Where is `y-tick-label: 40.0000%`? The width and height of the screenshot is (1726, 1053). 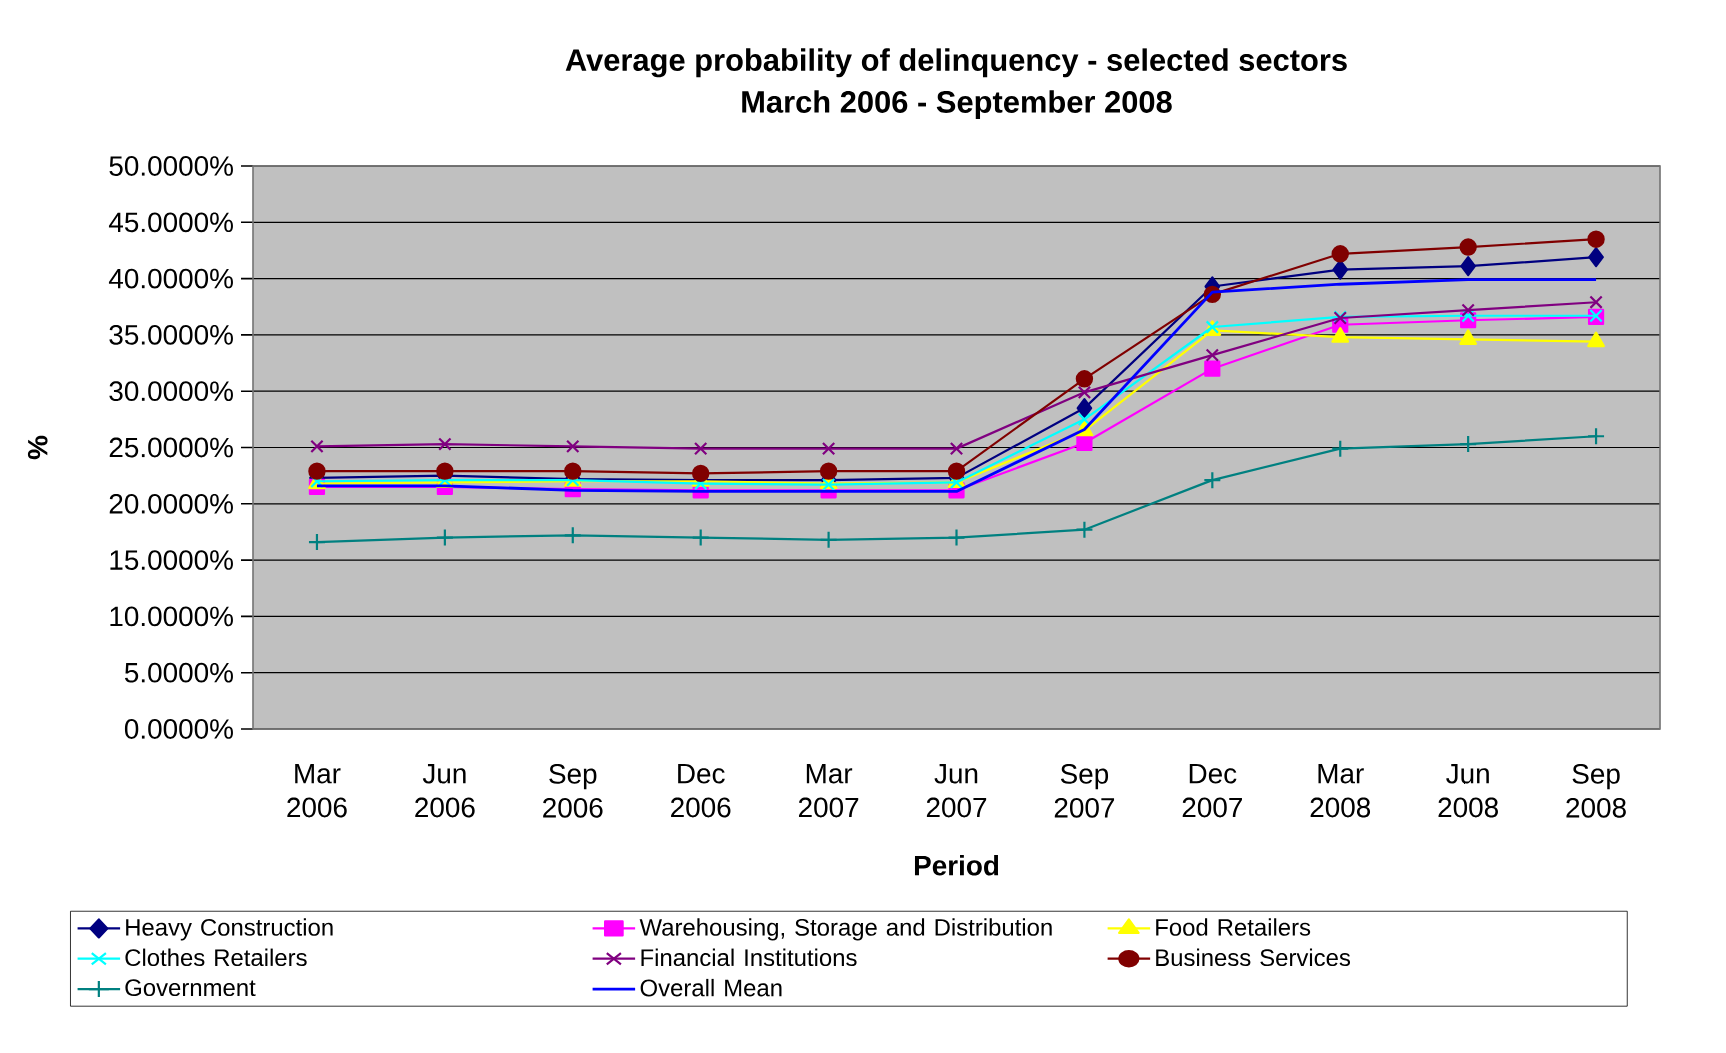
y-tick-label: 40.0000% is located at coordinates (170, 278).